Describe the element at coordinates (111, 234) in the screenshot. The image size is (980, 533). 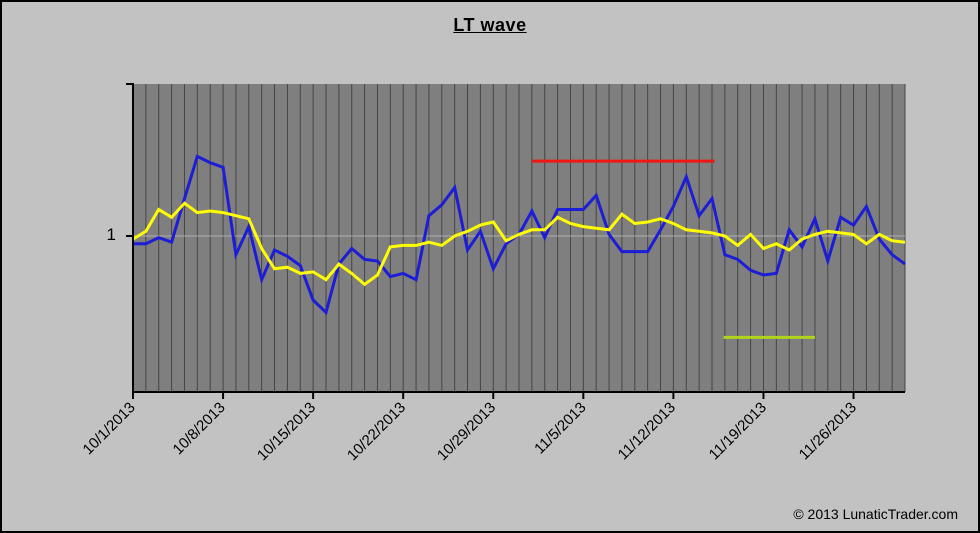
I see `y-axis-tick-label: 1` at that location.